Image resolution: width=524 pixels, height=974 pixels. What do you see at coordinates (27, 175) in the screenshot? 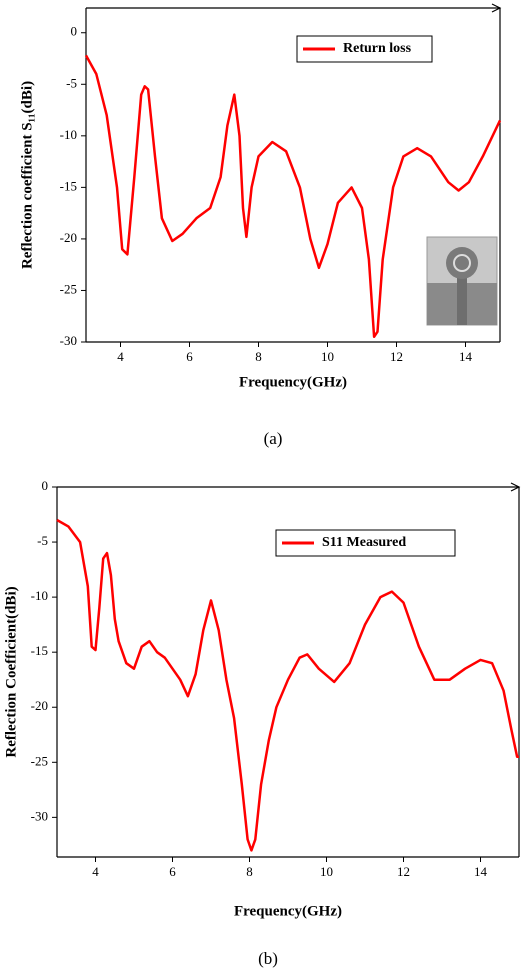
I see `y-axis-label: Reflection coefficient S₁₁(dBi)` at bounding box center [27, 175].